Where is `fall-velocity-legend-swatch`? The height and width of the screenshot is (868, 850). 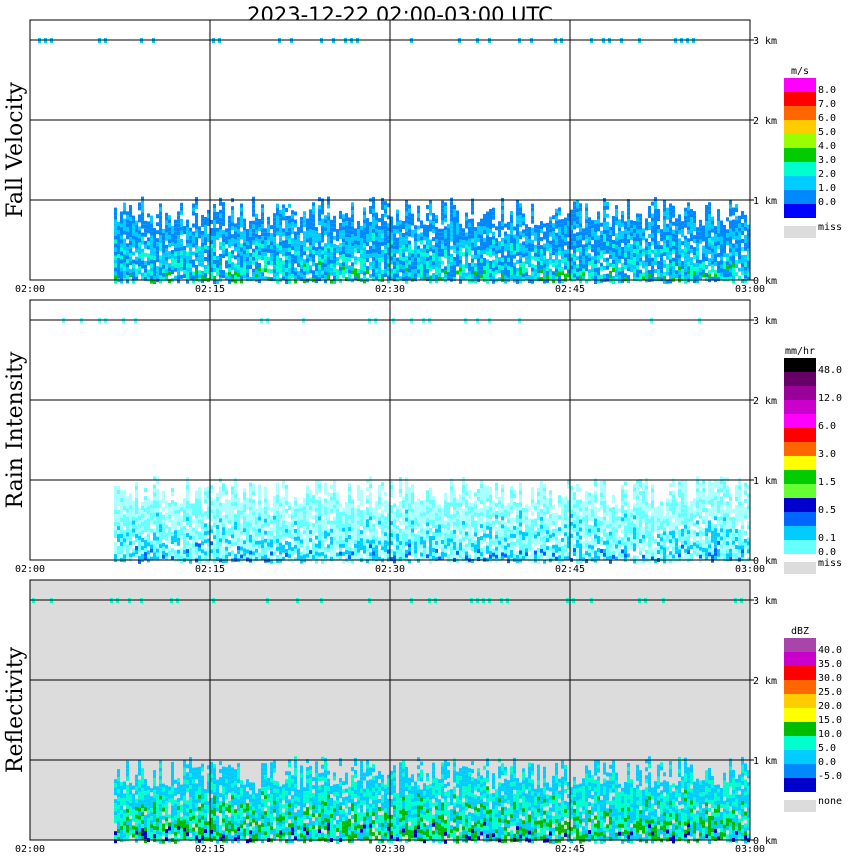
fall-velocity-legend-swatch is located at coordinates (800, 99).